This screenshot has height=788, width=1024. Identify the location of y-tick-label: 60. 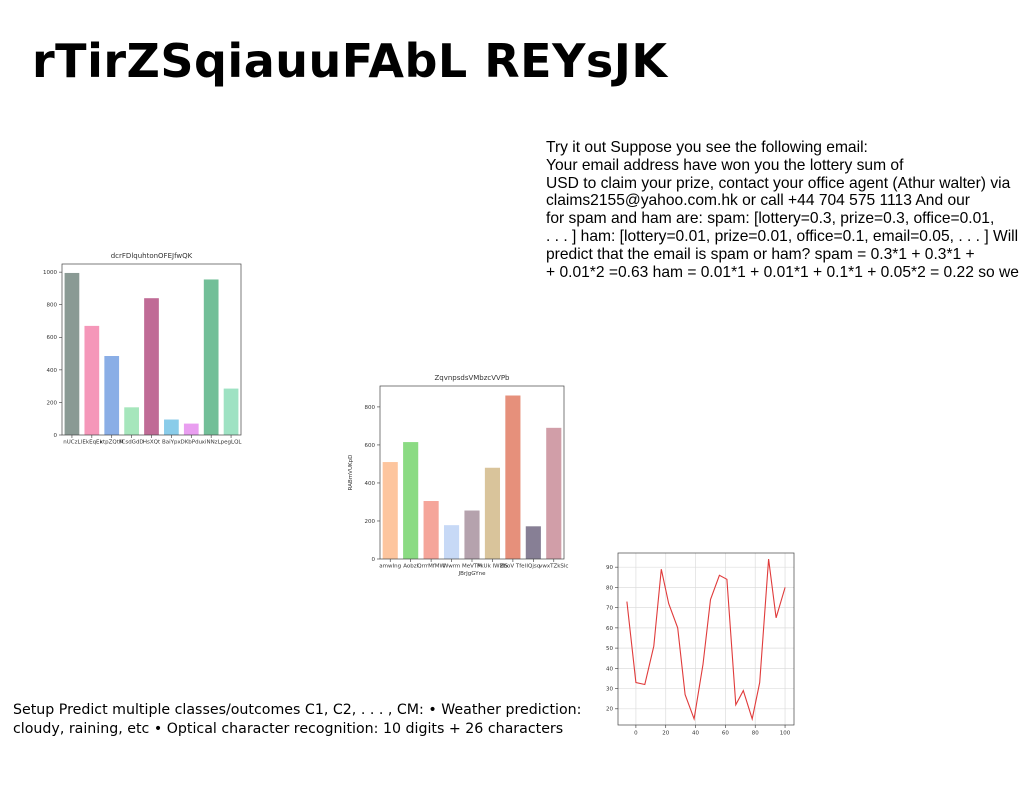
(609, 629).